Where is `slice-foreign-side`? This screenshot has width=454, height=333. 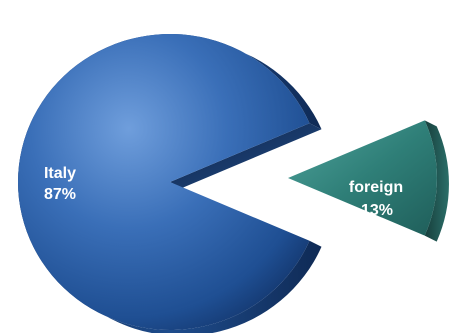
slice-foreign-side is located at coordinates (436, 181).